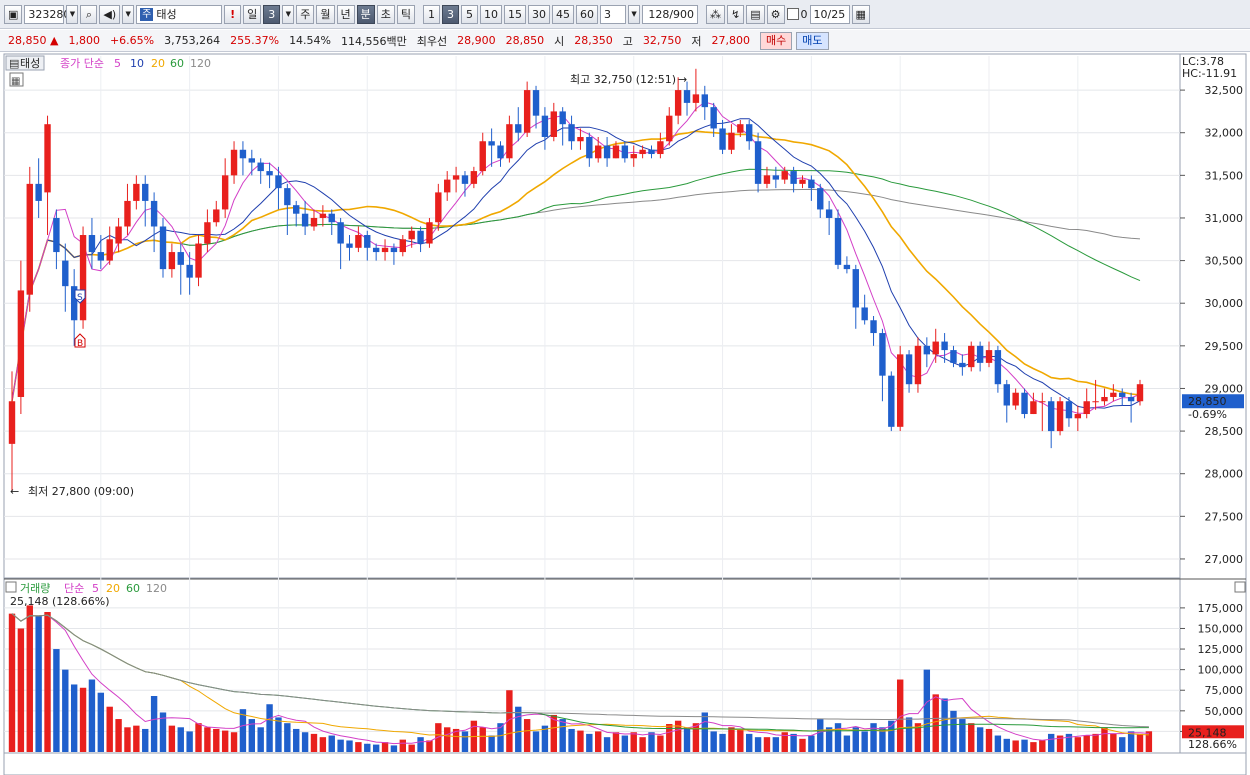 The image size is (1250, 775). Describe the element at coordinates (11, 587) in the screenshot. I see `volume-settings-icon` at that location.